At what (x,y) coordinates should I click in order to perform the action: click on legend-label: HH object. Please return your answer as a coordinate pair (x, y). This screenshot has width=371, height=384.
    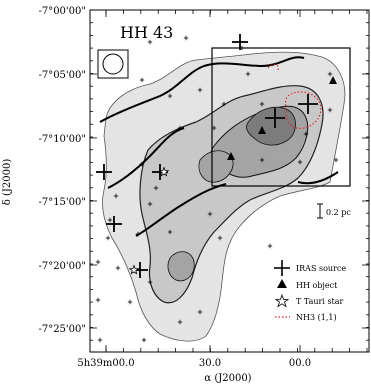
    Looking at the image, I should click on (317, 285).